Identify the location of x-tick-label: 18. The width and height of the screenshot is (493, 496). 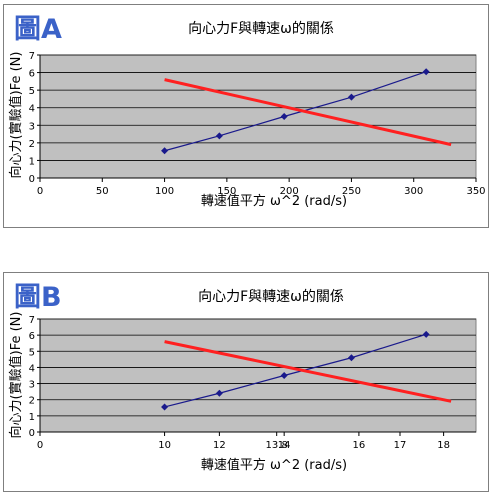
(443, 445).